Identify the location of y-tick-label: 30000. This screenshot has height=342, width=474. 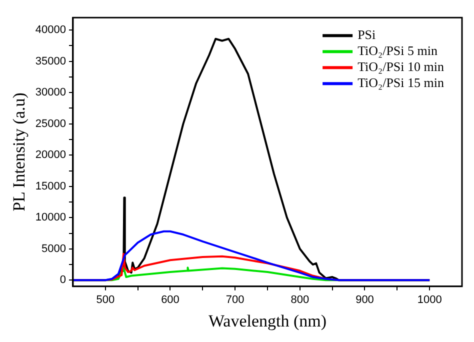
(50, 92).